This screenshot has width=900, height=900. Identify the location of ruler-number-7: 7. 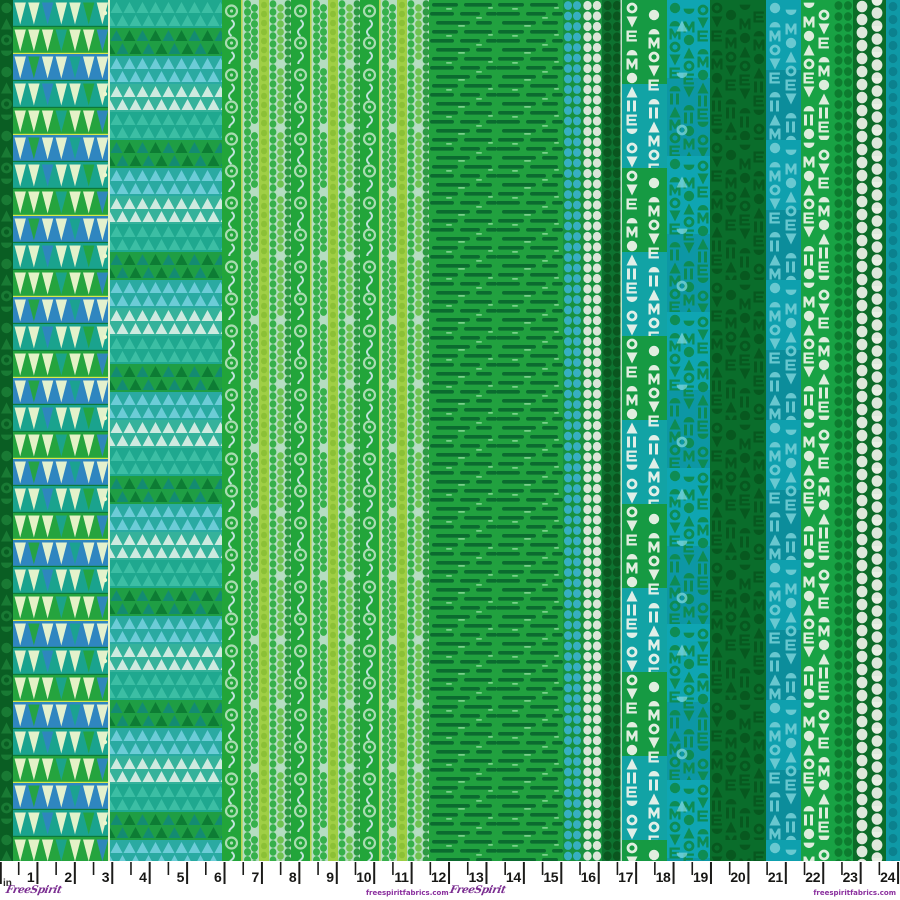
(255, 877).